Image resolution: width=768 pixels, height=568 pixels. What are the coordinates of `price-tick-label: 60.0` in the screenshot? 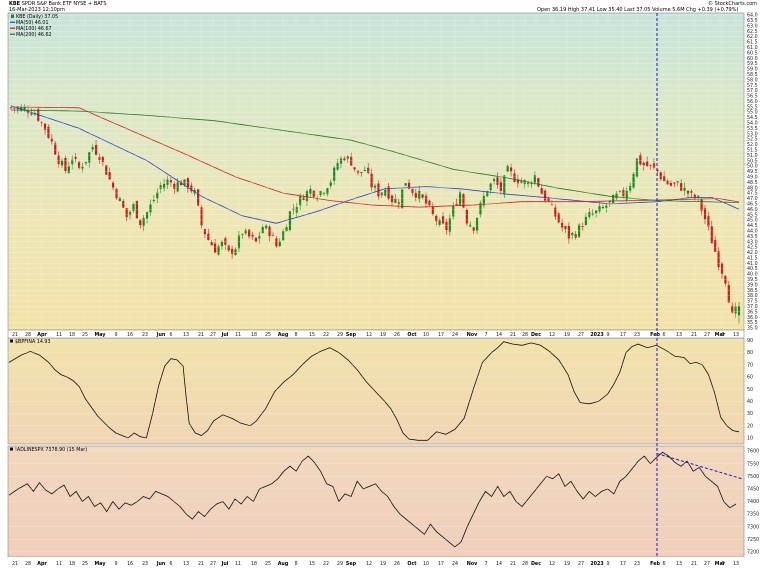 It's located at (752, 59).